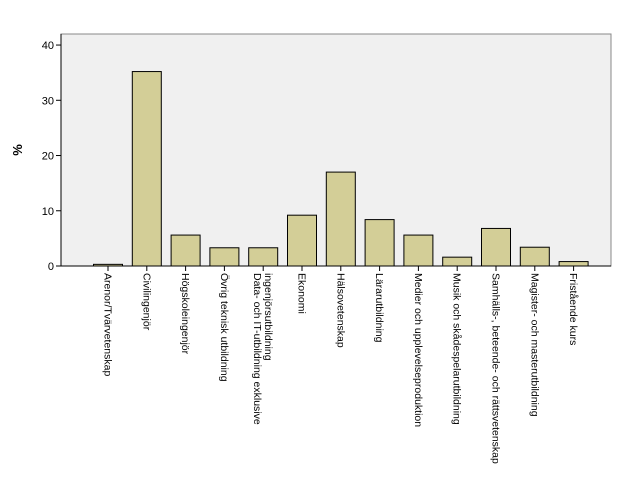 The width and height of the screenshot is (629, 504). I want to click on x-category-label: Musik och skådespelarutbildning, so click(457, 349).